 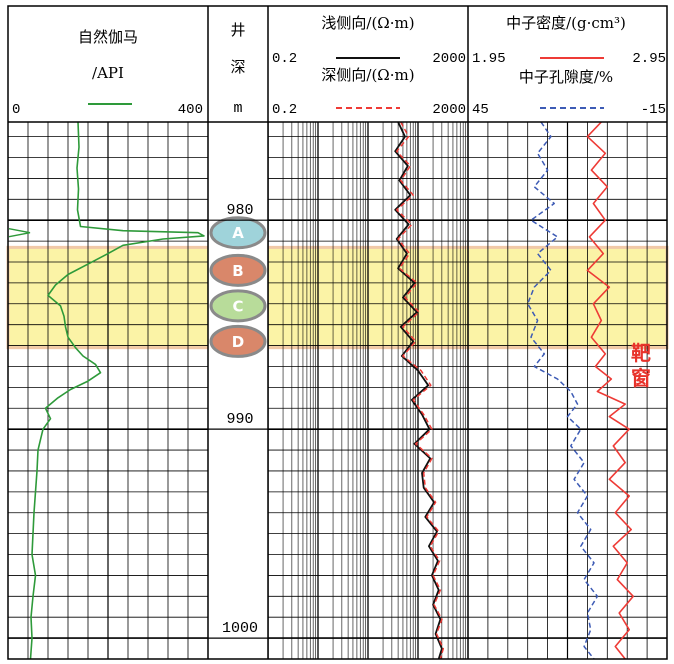 What do you see at coordinates (641, 353) in the screenshot?
I see `target-window-label-1: 靶` at bounding box center [641, 353].